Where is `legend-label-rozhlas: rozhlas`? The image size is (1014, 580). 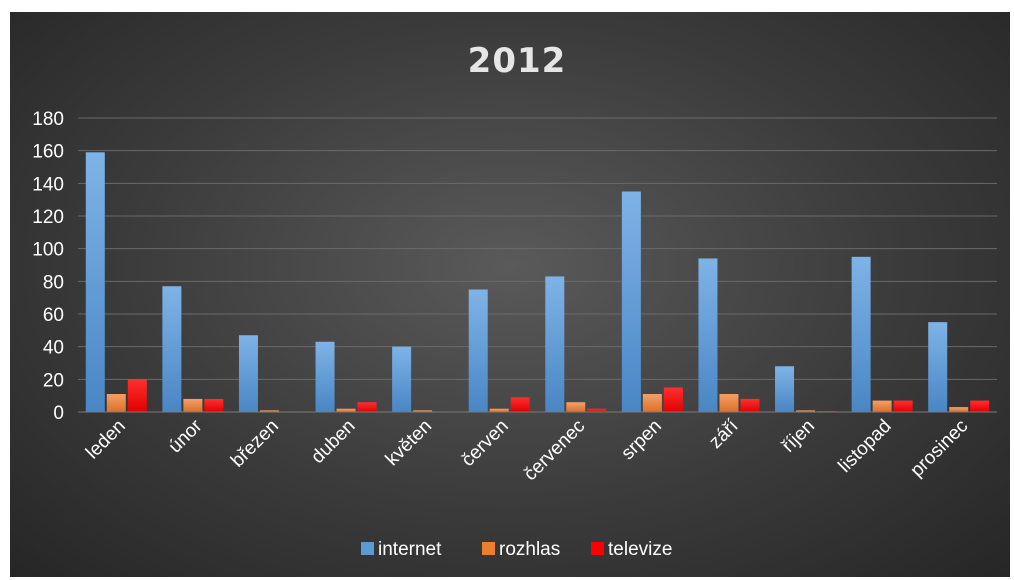 legend-label-rozhlas: rozhlas is located at coordinates (529, 549).